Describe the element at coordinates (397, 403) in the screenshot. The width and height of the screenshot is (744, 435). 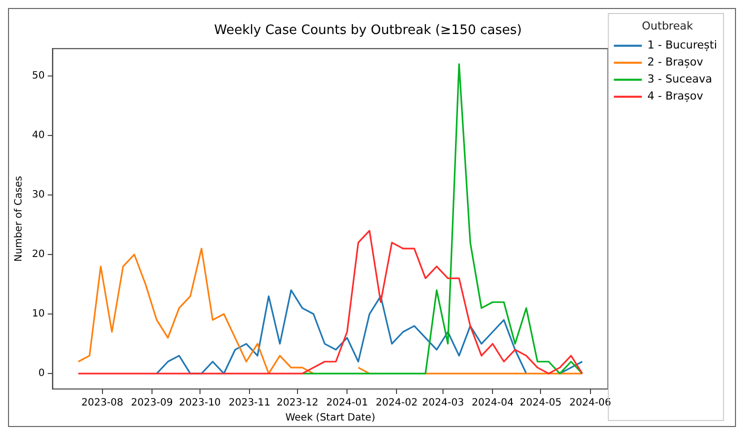
I see `x-tick-label: 2024-02` at that location.